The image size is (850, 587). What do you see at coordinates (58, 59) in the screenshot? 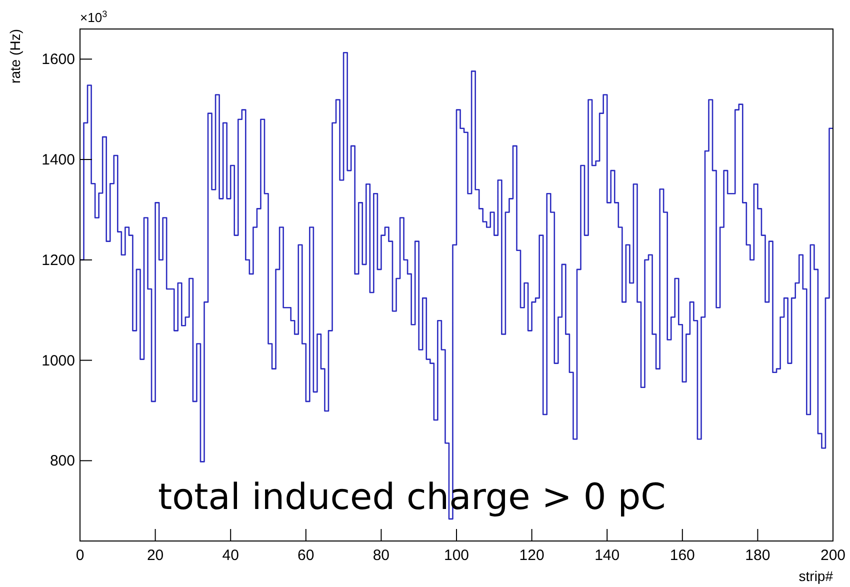
I see `y-tick-label: 1600` at bounding box center [58, 59].